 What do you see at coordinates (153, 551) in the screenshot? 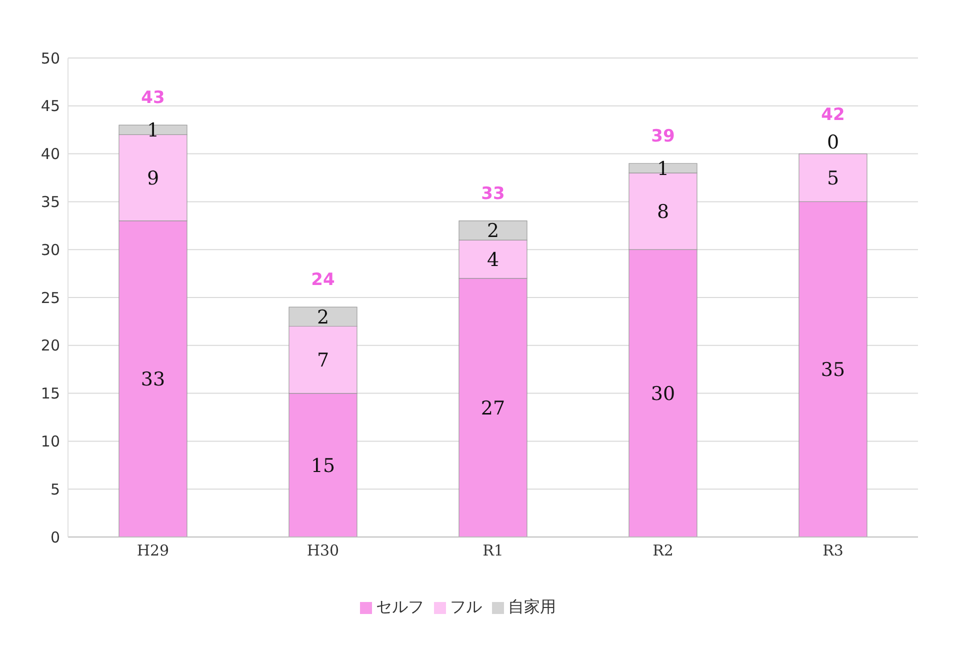
I see `x-tick-label: H29` at bounding box center [153, 551].